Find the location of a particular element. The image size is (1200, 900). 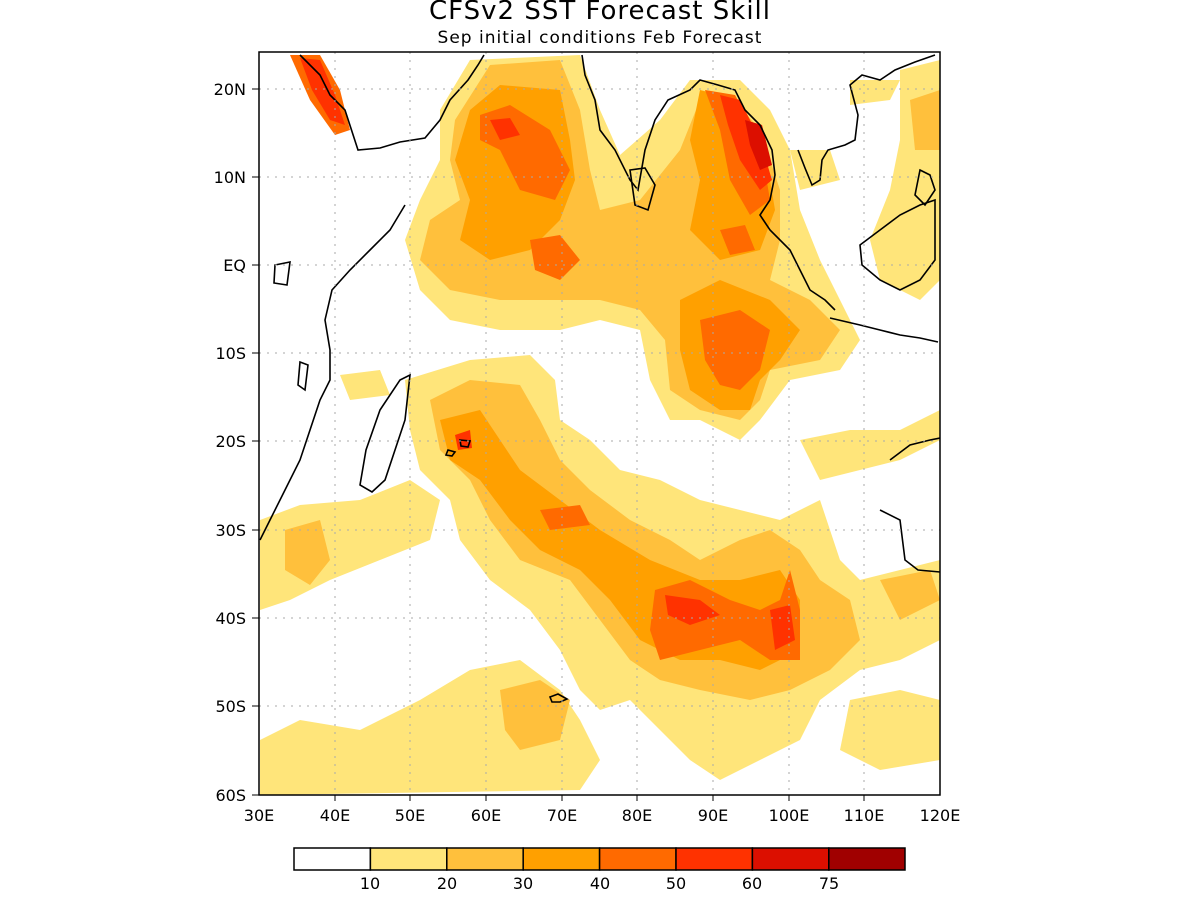

lat-ticks is located at coordinates (255, 442).